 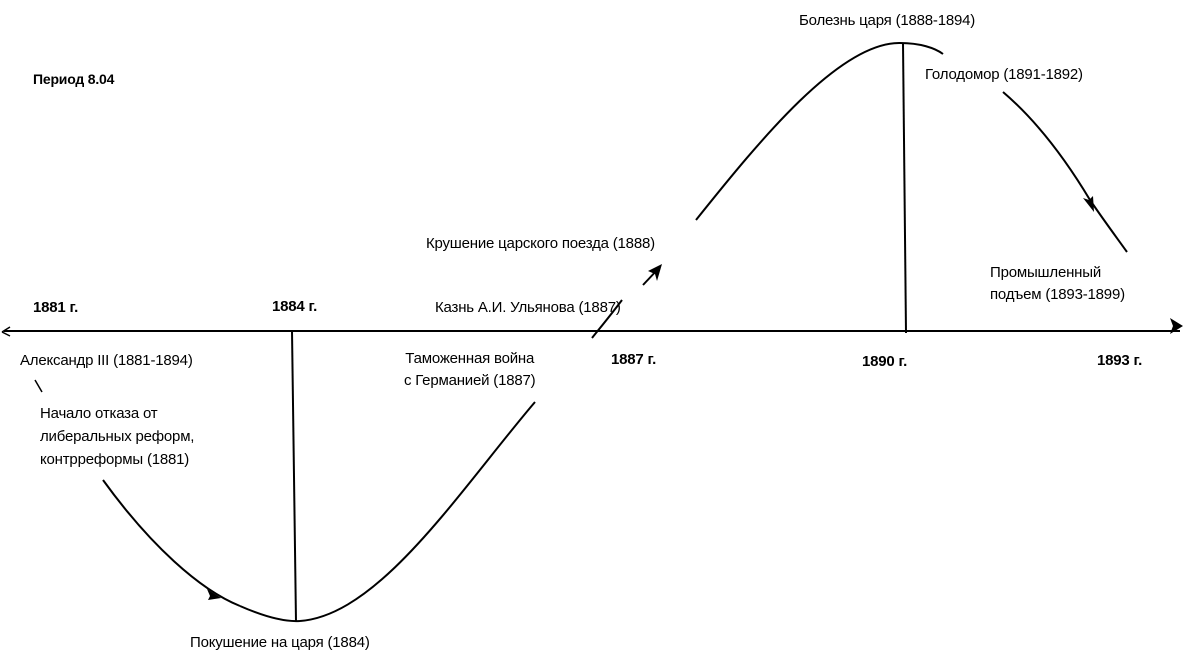 What do you see at coordinates (470, 358) in the screenshot?
I see `event-customs-war-line-1: Таможенная война` at bounding box center [470, 358].